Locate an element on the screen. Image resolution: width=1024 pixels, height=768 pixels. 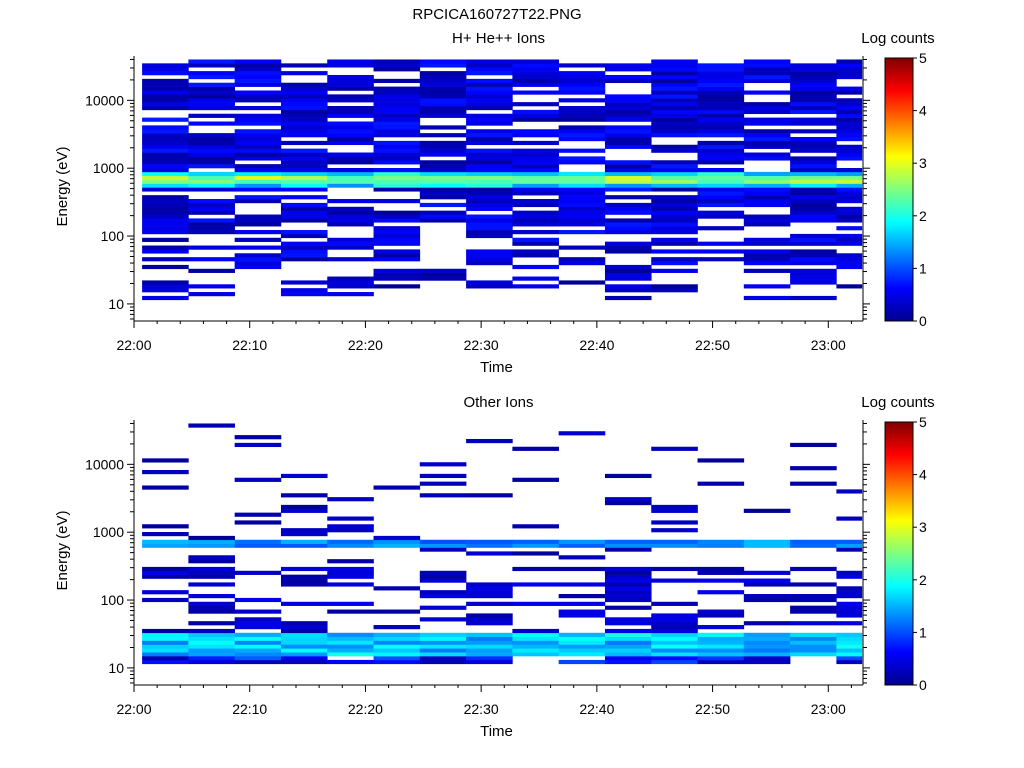
x-tick-label: 22:30 is located at coordinates (481, 709).